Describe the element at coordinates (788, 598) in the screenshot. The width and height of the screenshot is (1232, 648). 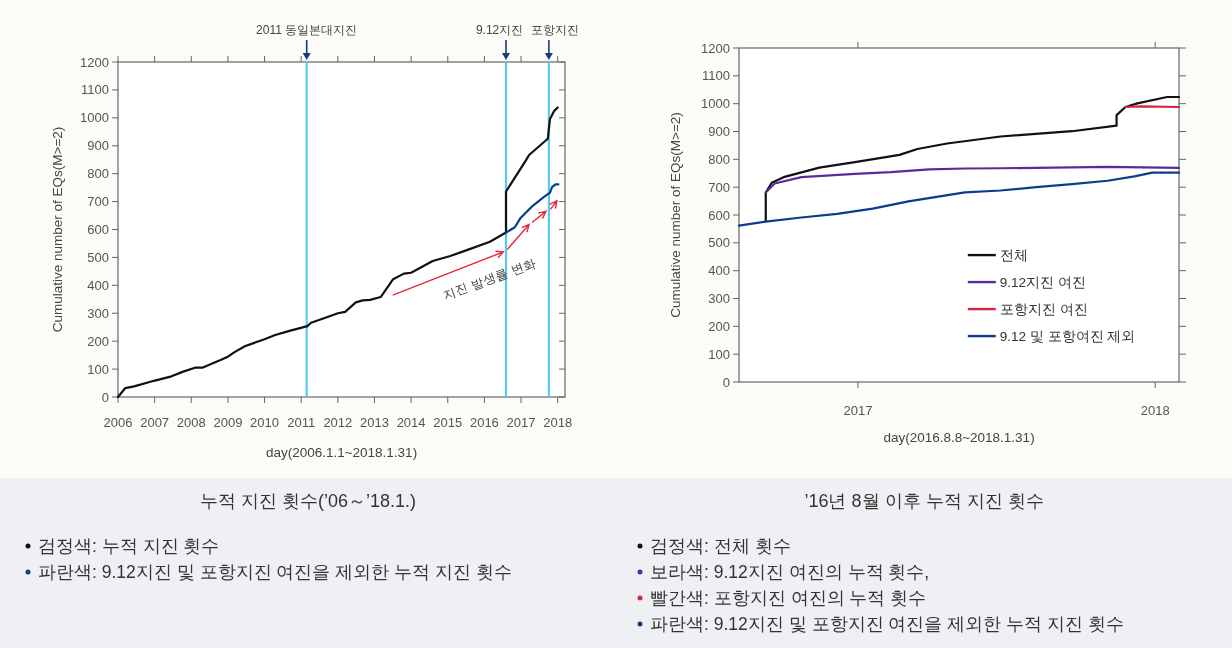
I see `text: 빨간색: 포항지진 여진의 누적 횟수` at that location.